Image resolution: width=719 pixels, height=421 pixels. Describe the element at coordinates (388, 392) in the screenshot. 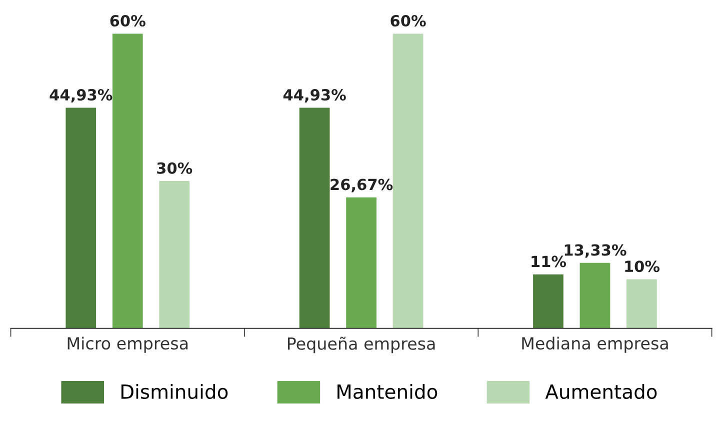

I see `legend-label: Mantenido` at that location.